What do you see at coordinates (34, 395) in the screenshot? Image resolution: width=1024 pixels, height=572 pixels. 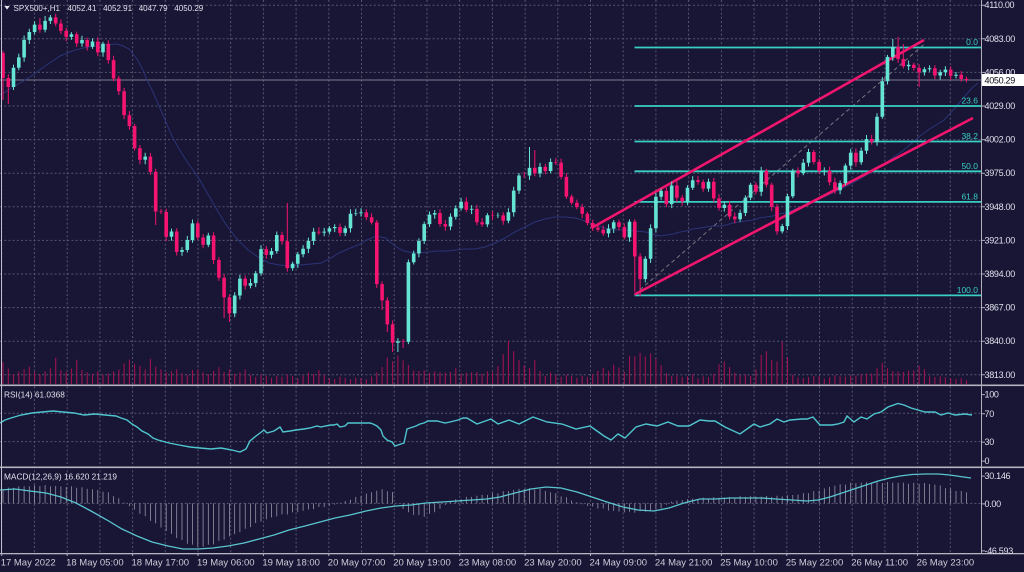 I see `svg-text: RSI(14) 61.0368` at bounding box center [34, 395].